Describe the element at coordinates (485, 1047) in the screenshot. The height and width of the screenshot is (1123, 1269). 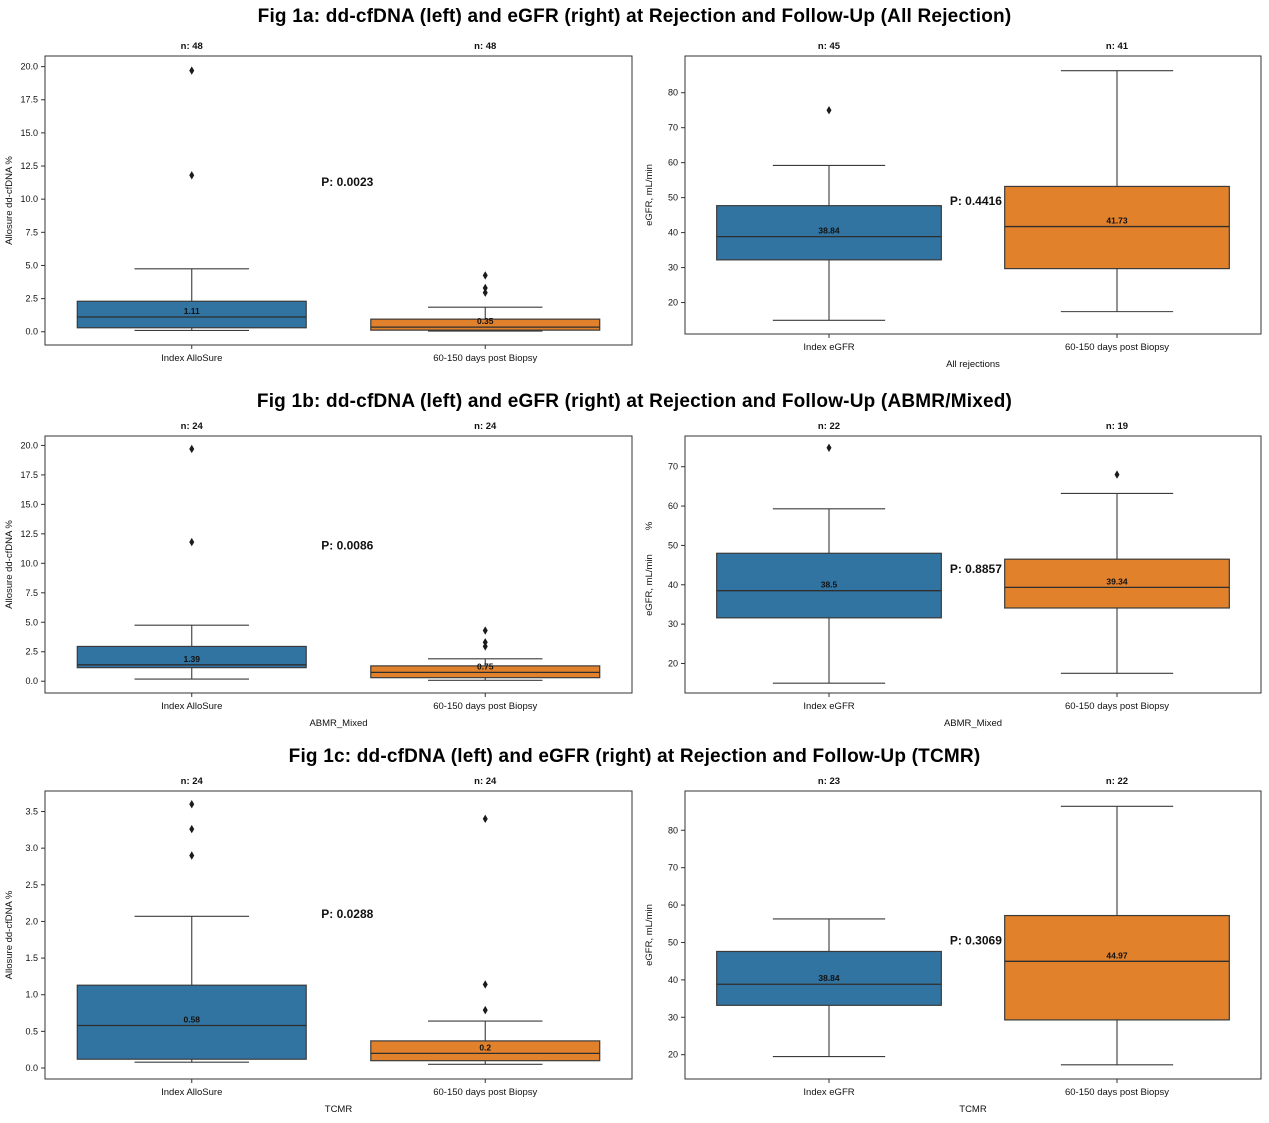
I see `svg-text: 0.2` at that location.